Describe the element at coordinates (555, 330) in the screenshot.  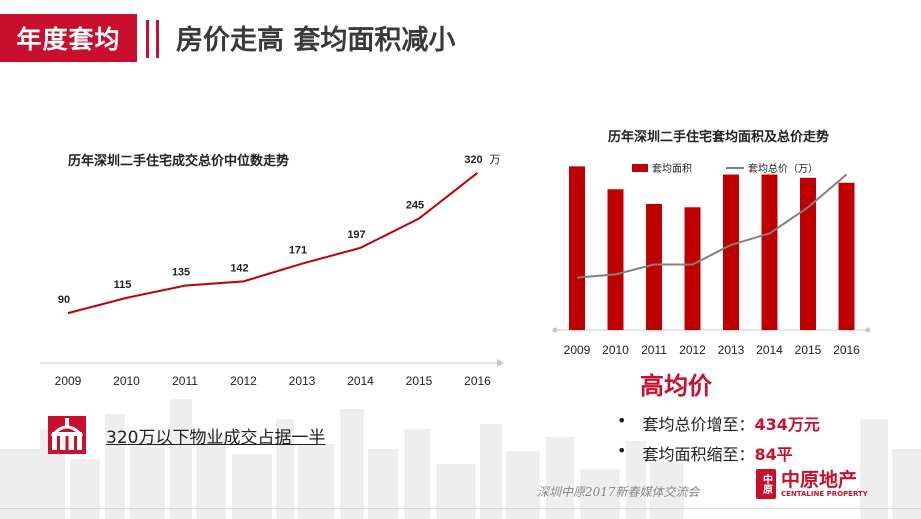
I see `x-axis-start-dot` at that location.